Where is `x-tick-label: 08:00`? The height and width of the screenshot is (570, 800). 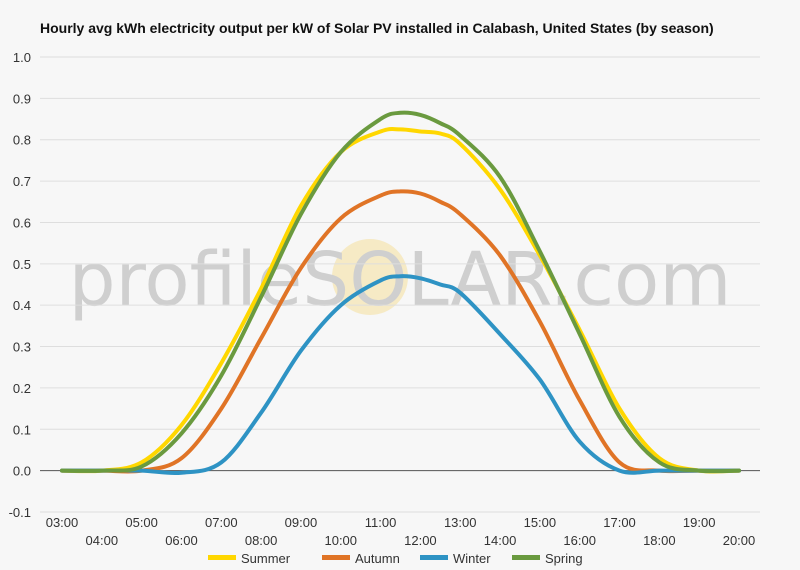
x-tick-label: 08:00 is located at coordinates (261, 540).